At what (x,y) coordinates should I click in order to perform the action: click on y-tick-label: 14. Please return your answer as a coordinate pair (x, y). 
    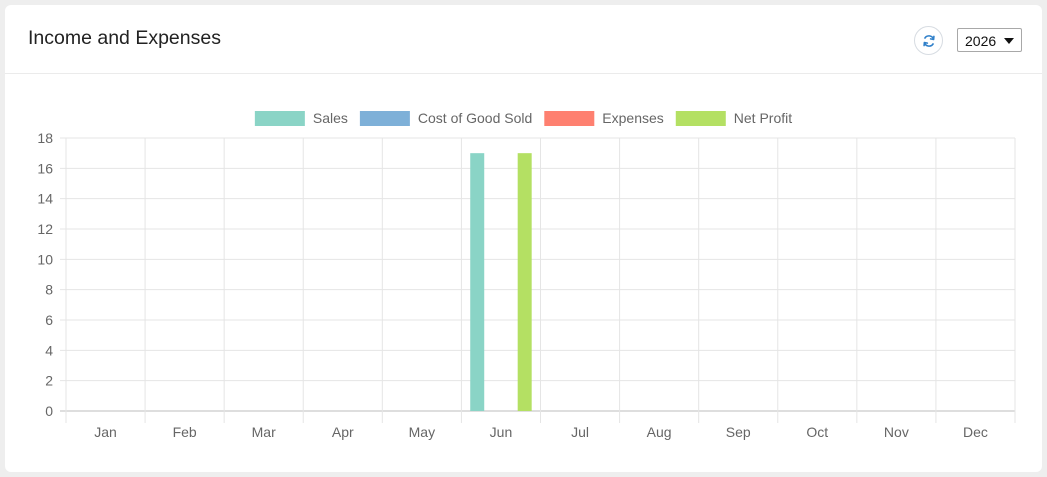
    Looking at the image, I should click on (45, 199).